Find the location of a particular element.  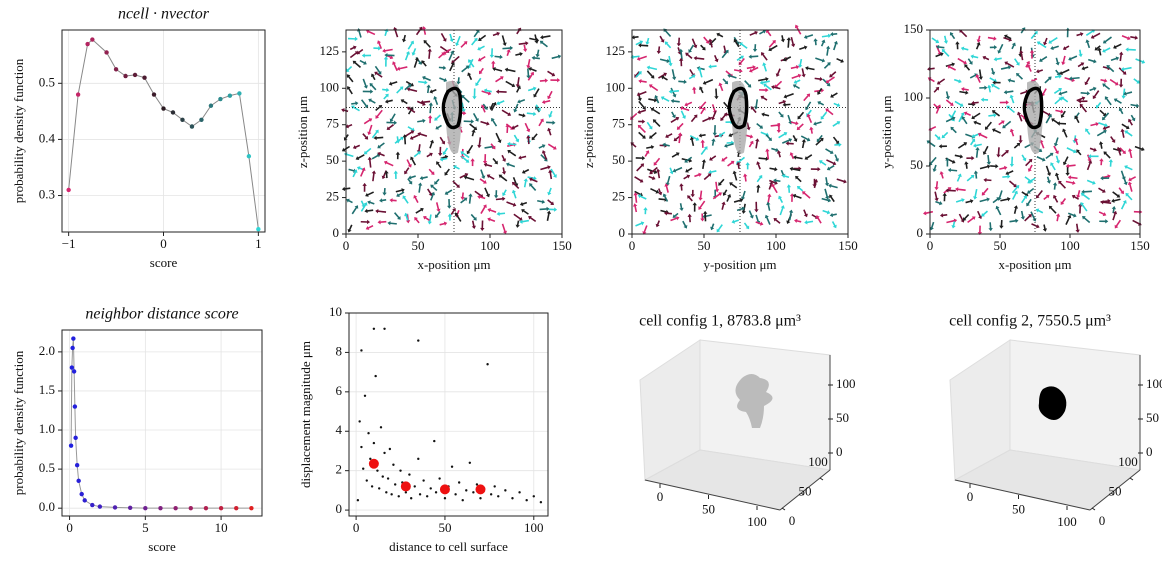

y-tick-label: 0 is located at coordinates (1102, 520).